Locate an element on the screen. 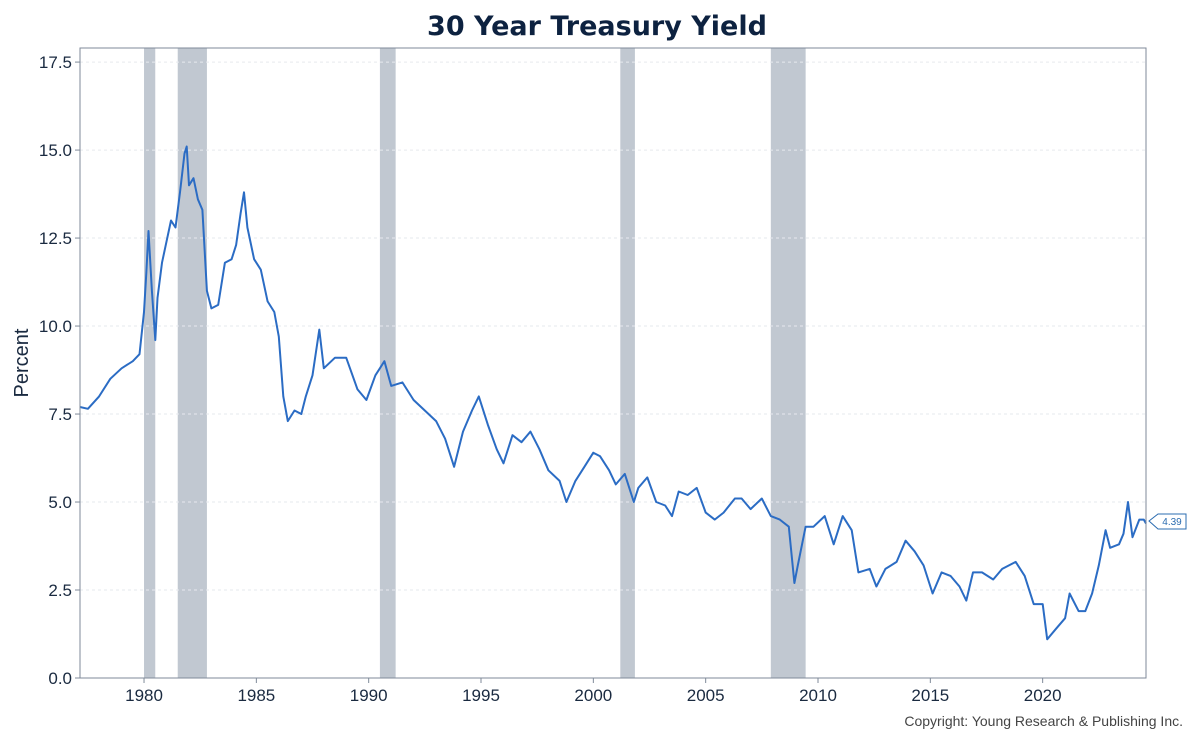  x-tick-label: 2020 is located at coordinates (1043, 695).